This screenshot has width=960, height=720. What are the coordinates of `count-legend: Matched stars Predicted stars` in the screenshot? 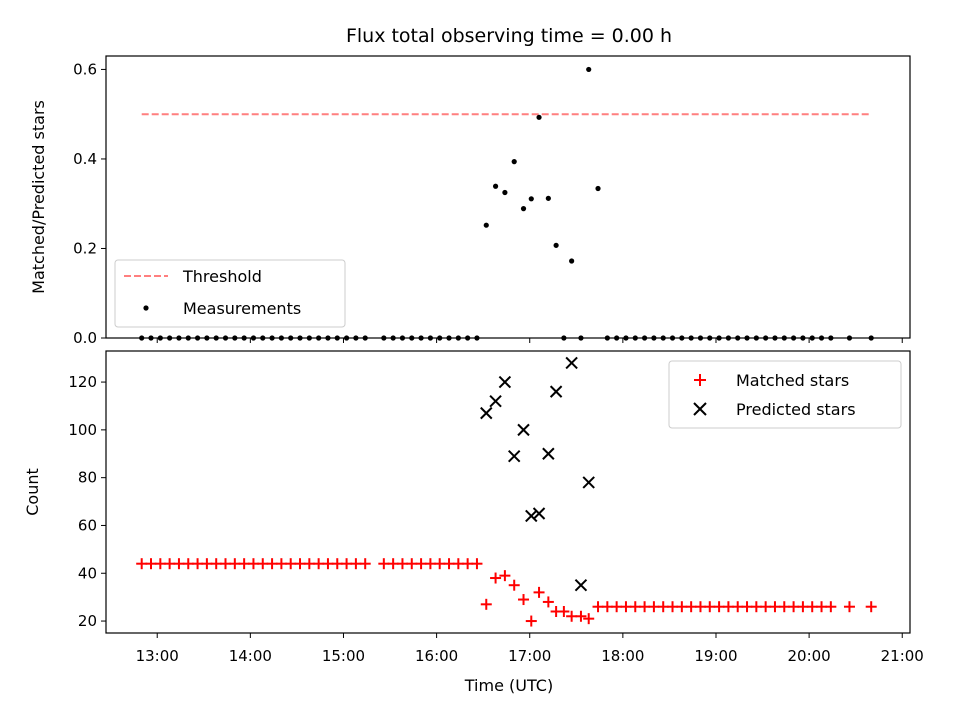 It's located at (785, 394).